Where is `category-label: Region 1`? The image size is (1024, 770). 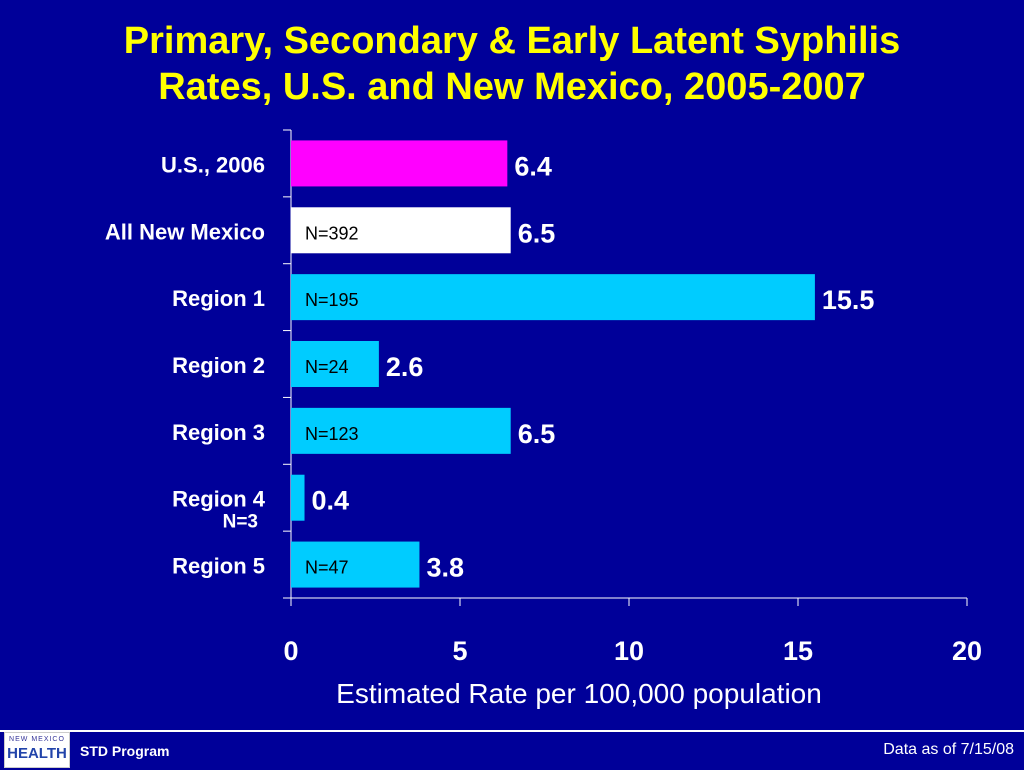 category-label: Region 1 is located at coordinates (218, 298).